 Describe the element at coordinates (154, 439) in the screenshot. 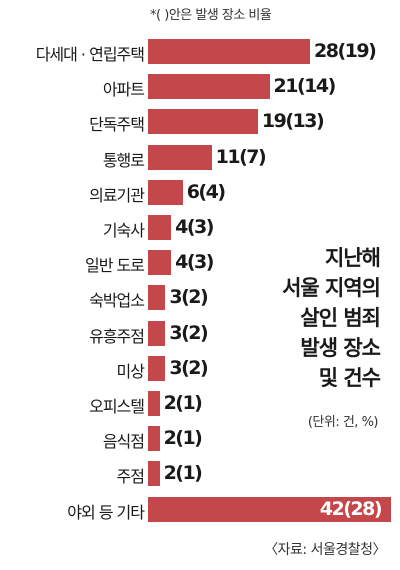

I see `bar-음식점` at that location.